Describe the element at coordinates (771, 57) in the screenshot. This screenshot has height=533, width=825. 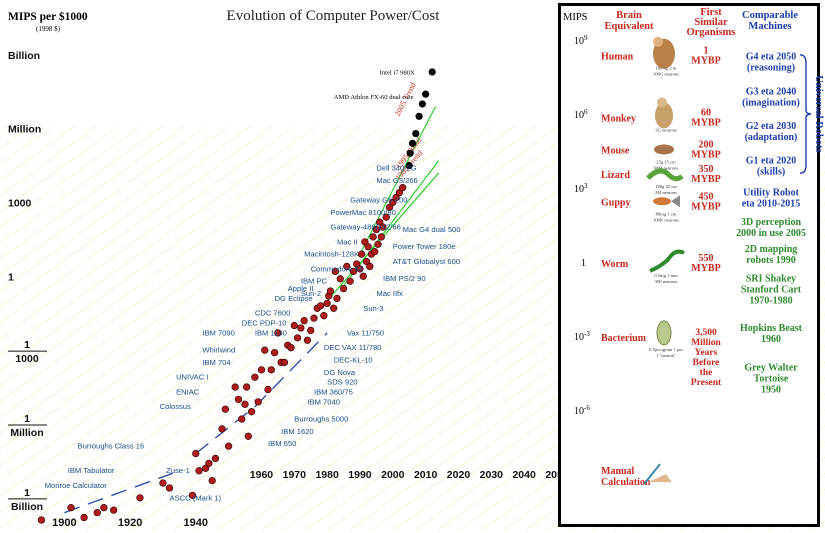
I see `machine-entry: G4 eta 2050` at that location.